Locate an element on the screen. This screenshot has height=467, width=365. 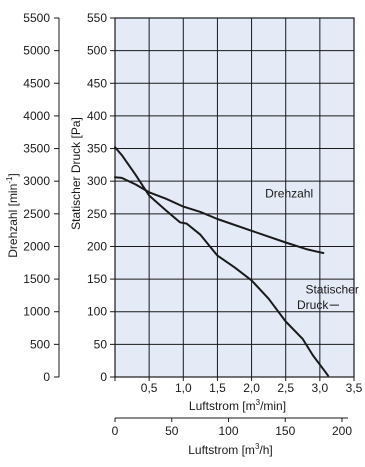
x-tick-label: 2,0 is located at coordinates (251, 388).